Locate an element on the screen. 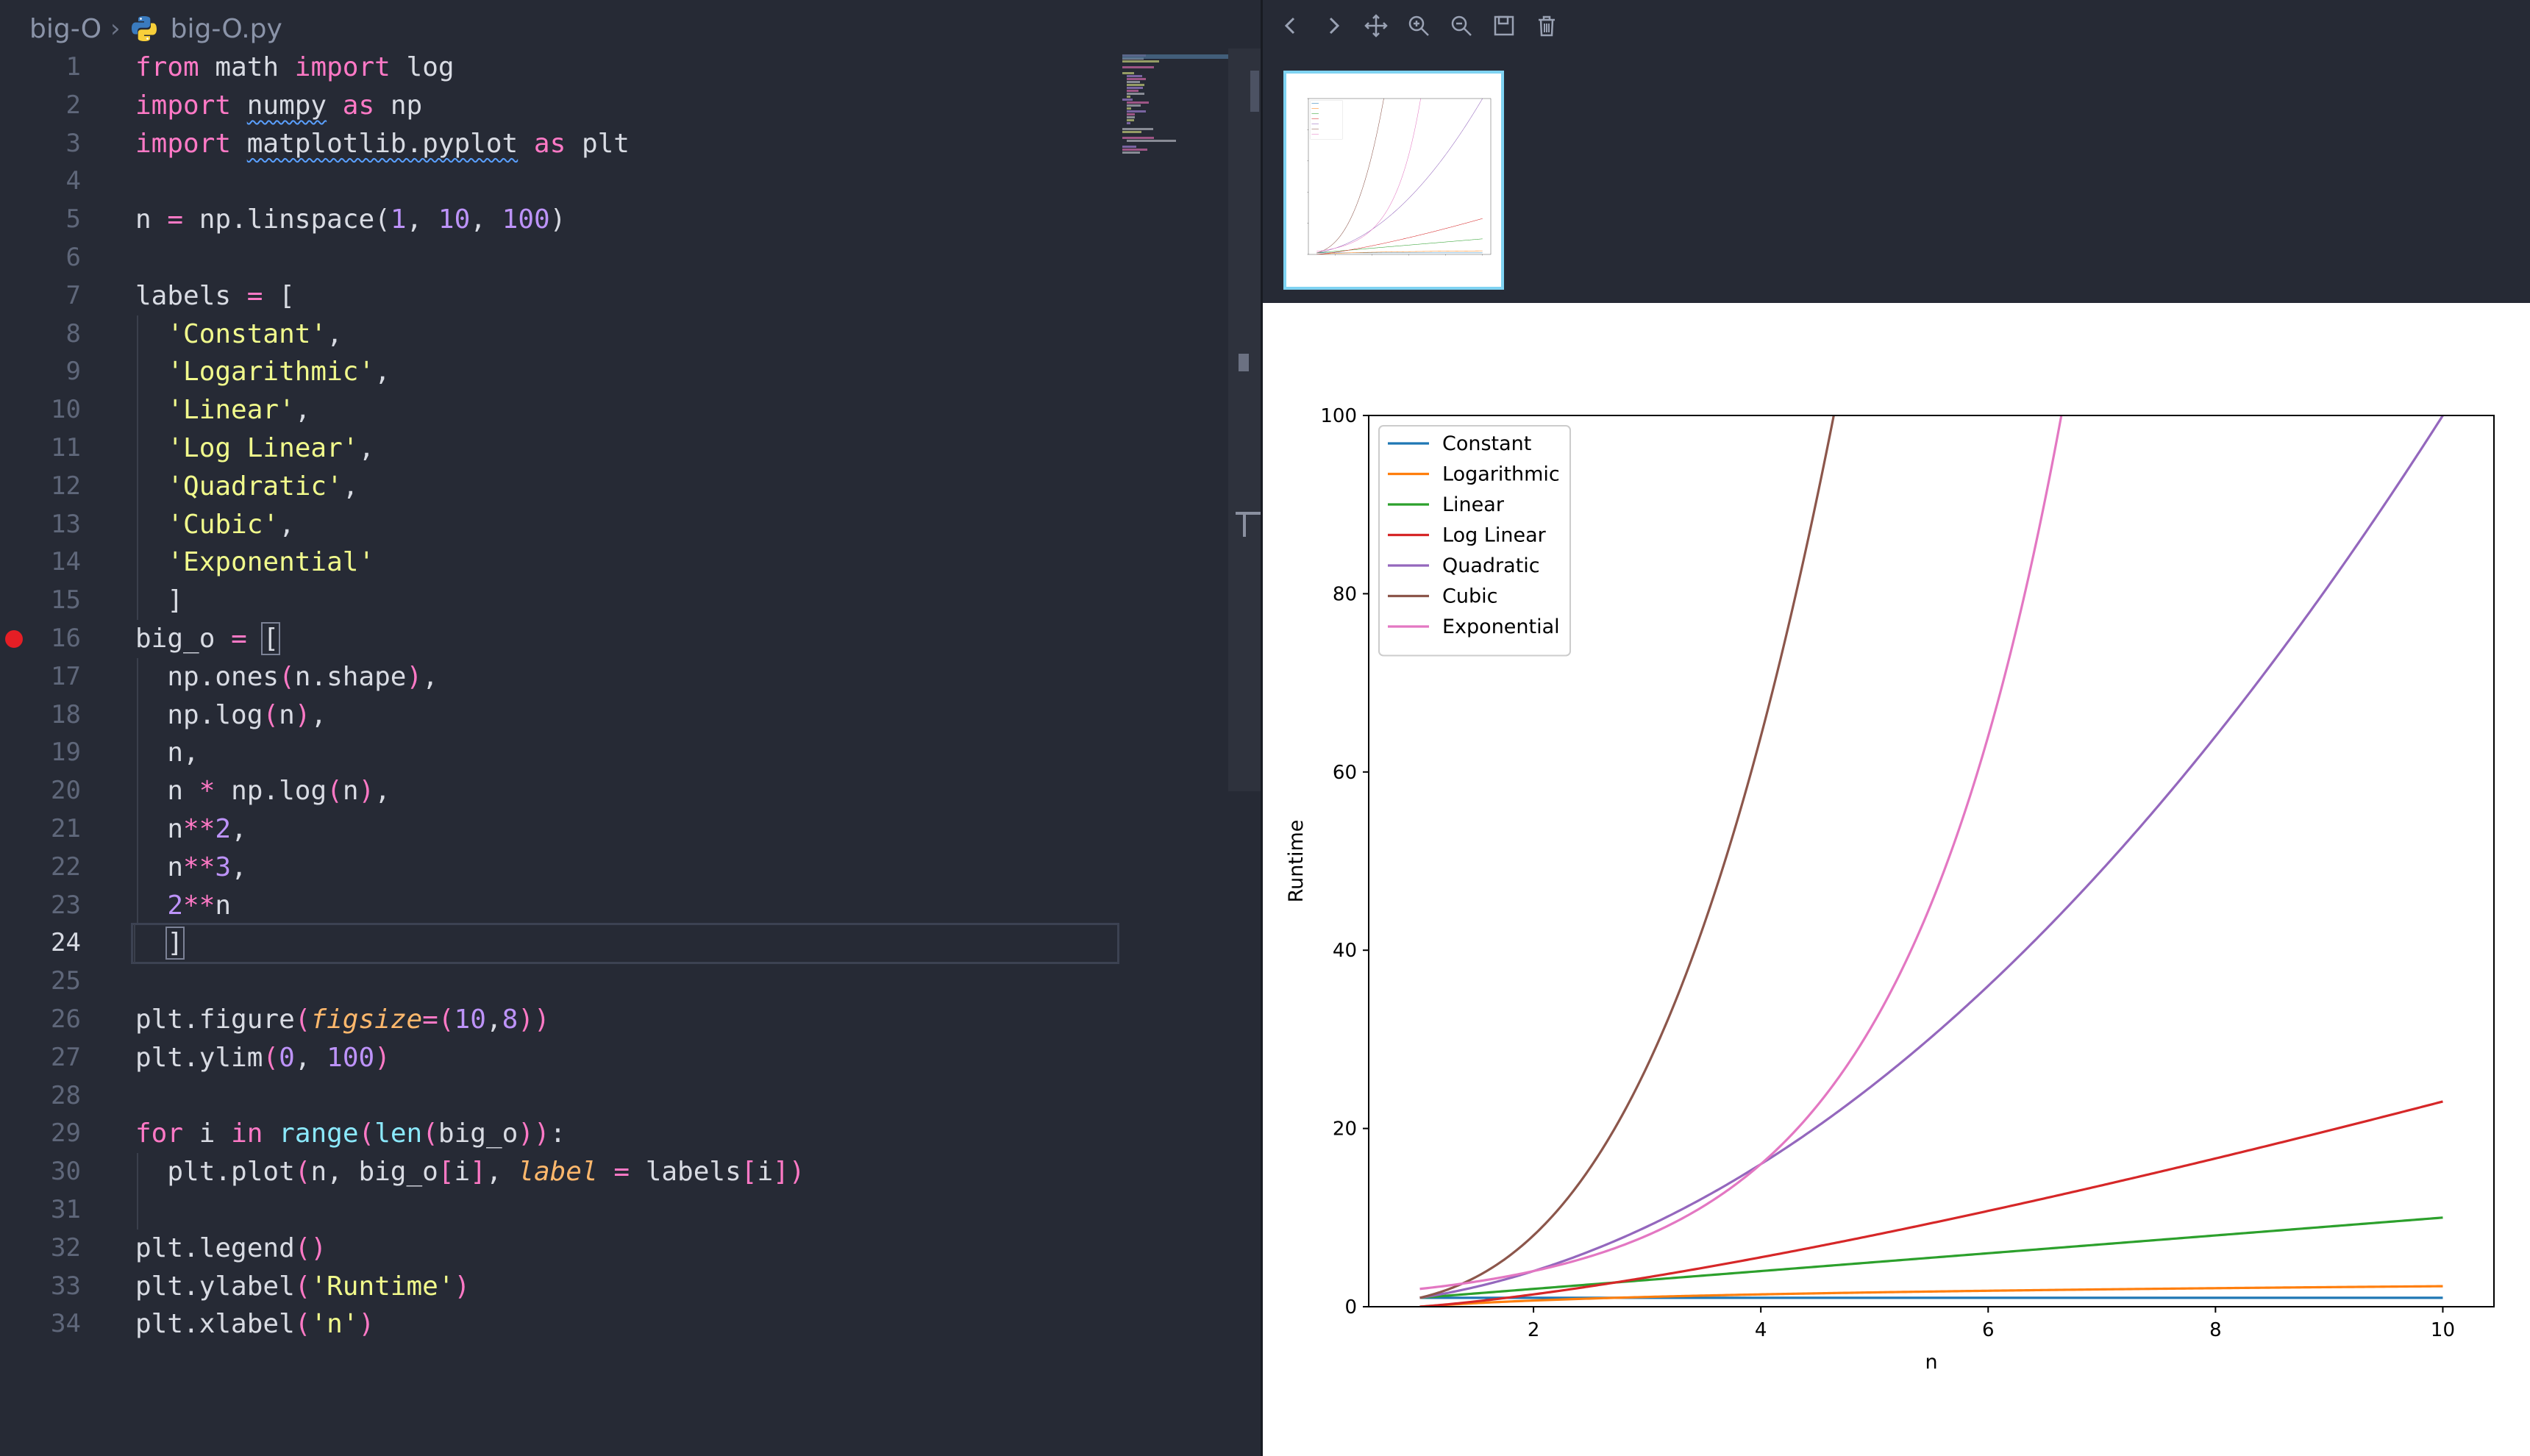  vertical-scrollbar is located at coordinates (1244, 420).